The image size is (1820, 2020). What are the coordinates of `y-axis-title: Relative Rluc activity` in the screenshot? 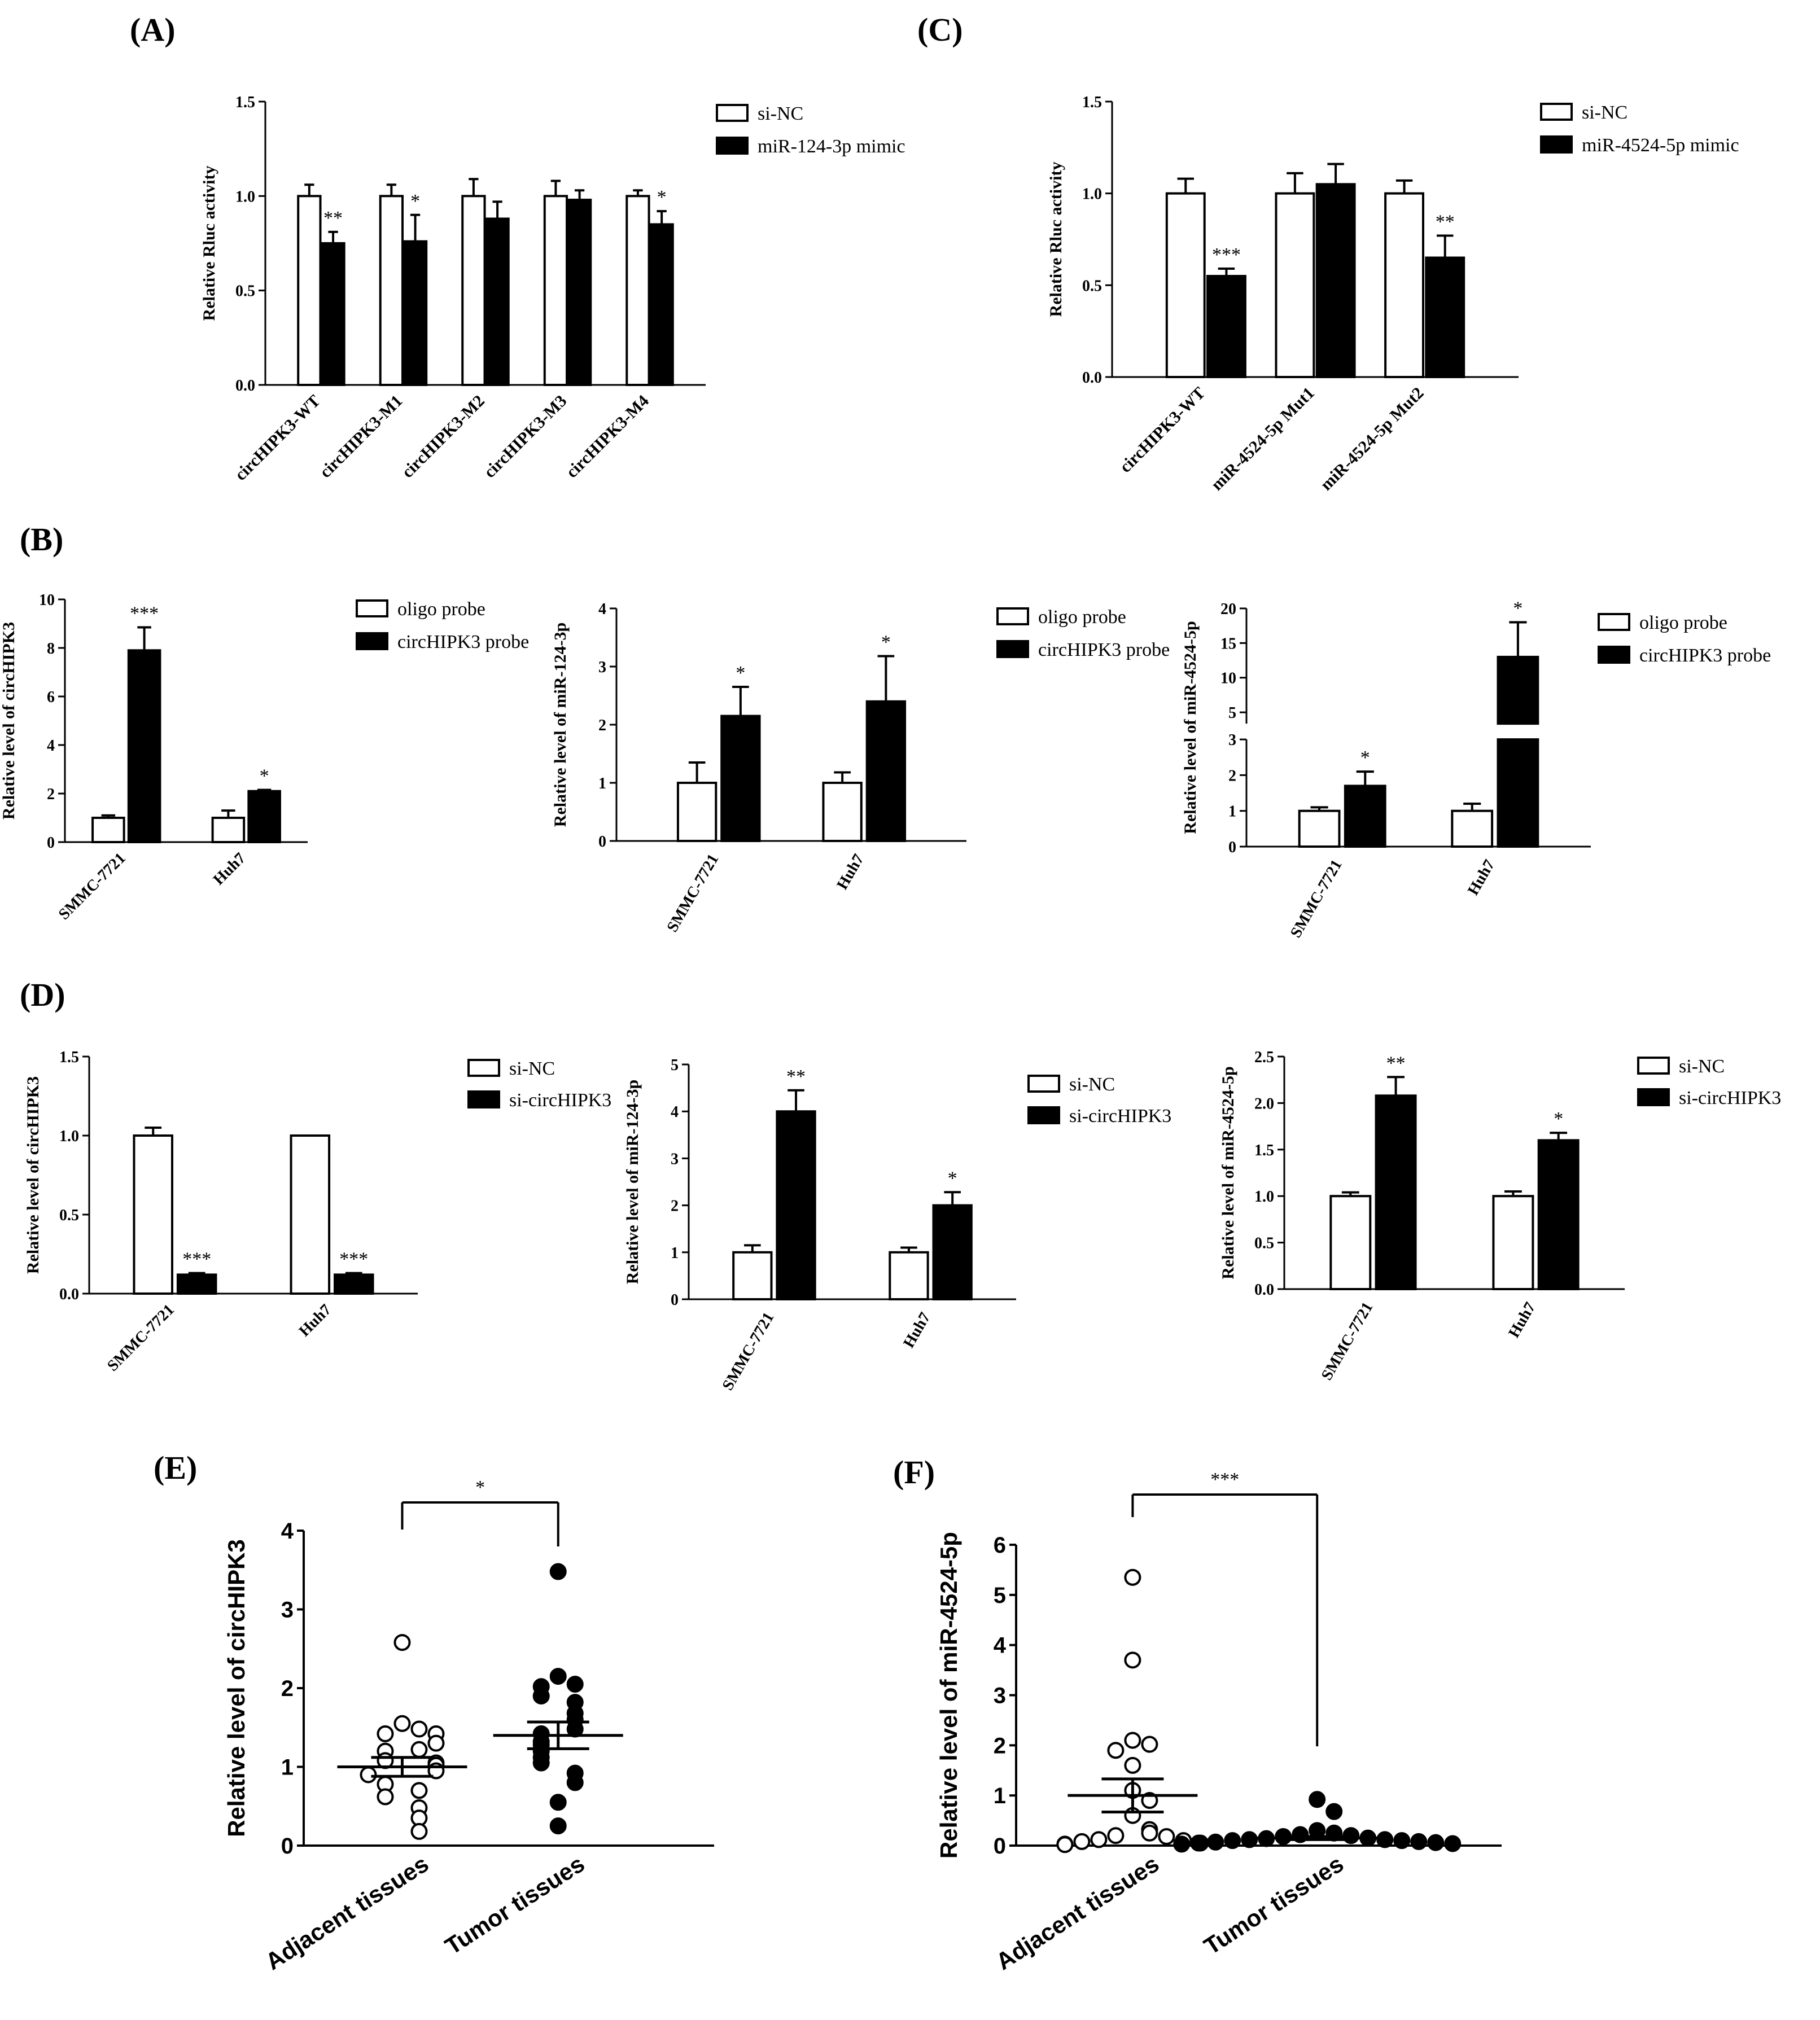 It's located at (1056, 239).